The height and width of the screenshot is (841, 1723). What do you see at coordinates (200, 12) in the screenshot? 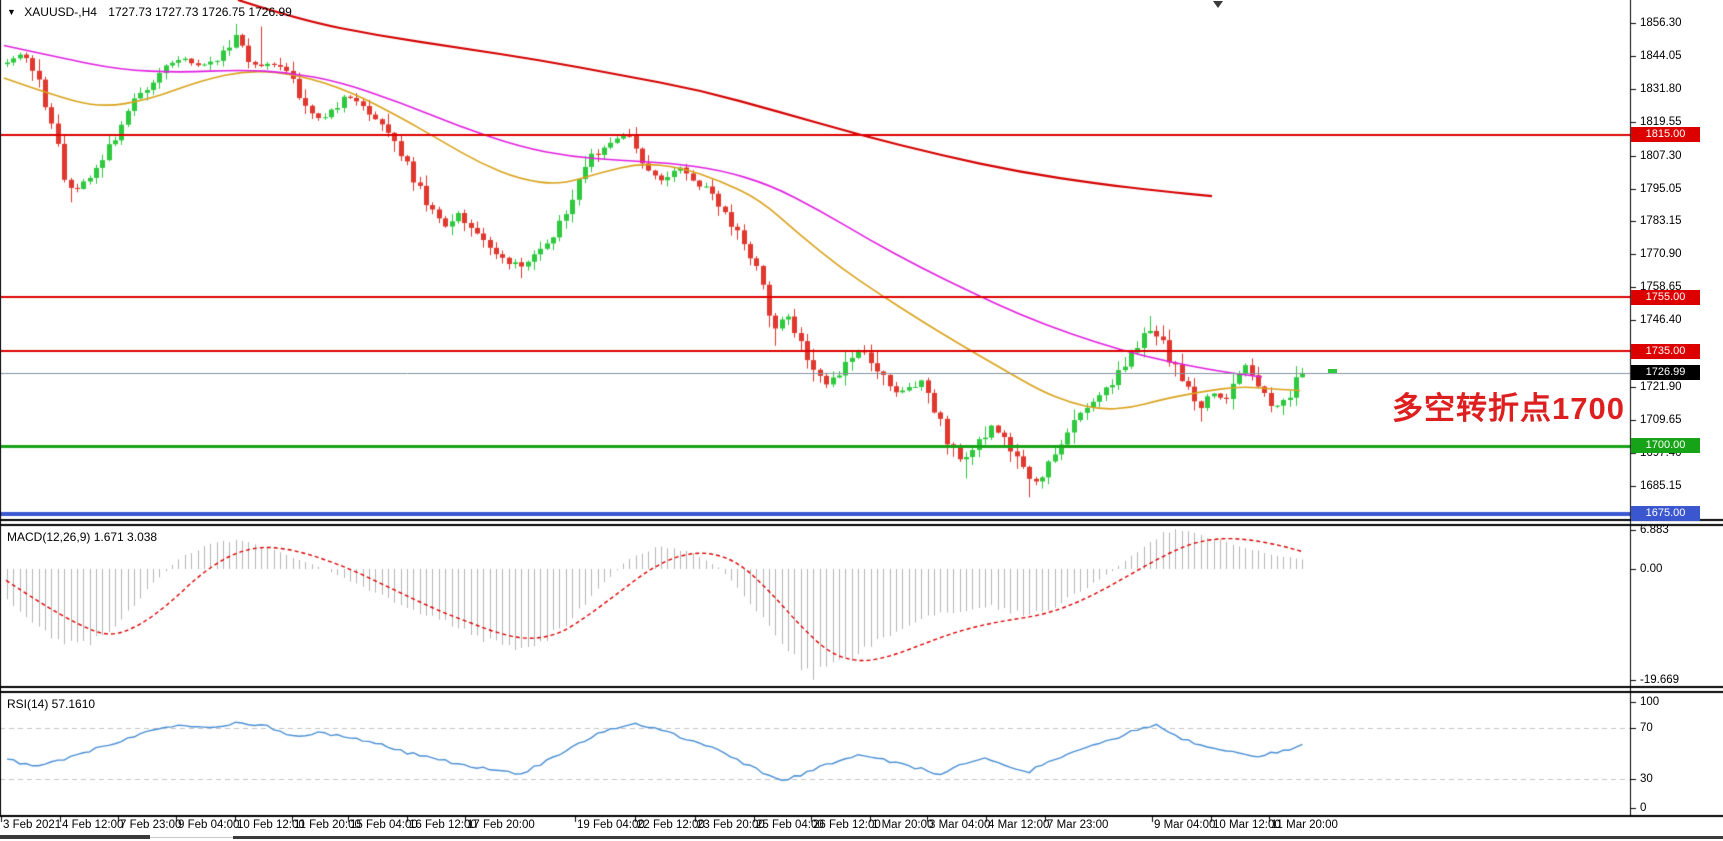
I see `ohlc-values: 1727.73 1727.73 1726.75 1726.99` at bounding box center [200, 12].